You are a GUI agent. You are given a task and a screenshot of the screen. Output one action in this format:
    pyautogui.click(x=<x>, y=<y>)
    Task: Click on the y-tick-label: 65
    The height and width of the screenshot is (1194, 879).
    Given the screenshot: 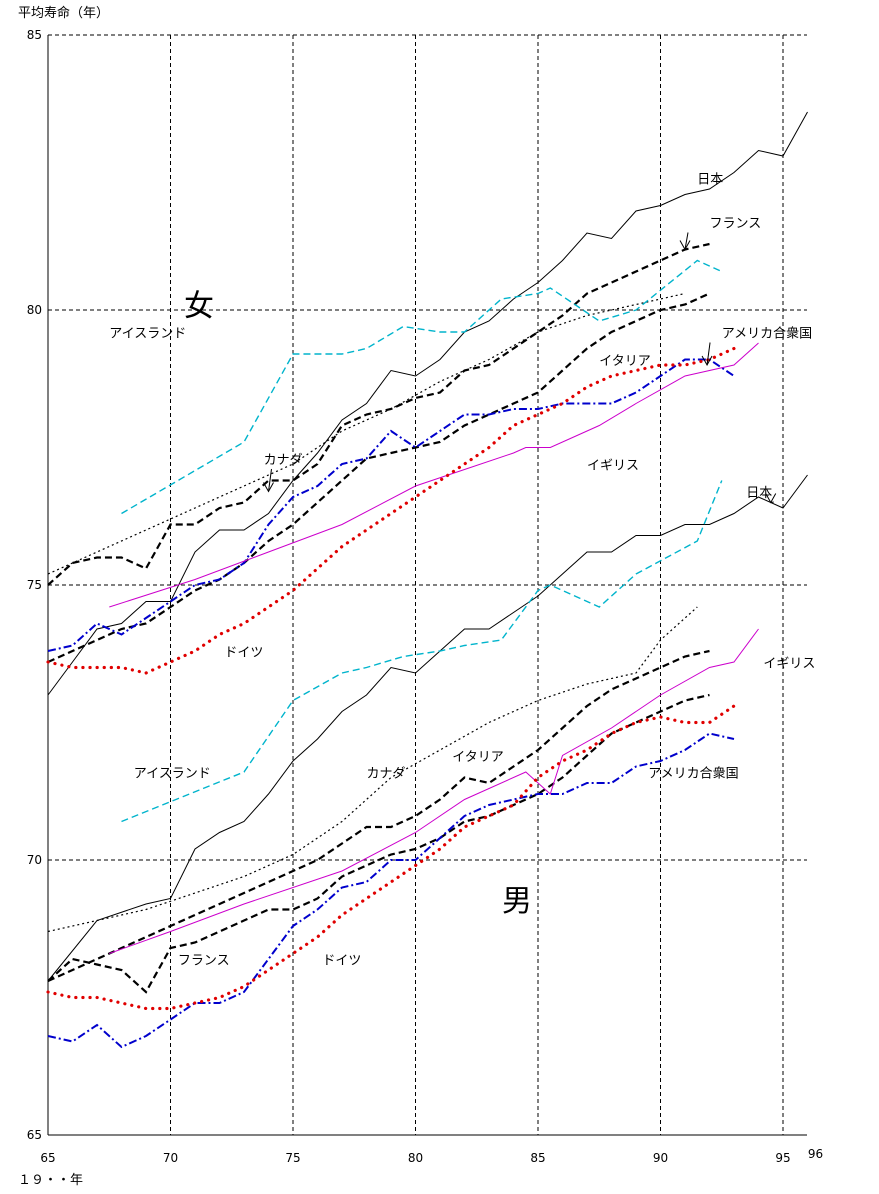 What is the action you would take?
    pyautogui.click(x=34, y=1135)
    